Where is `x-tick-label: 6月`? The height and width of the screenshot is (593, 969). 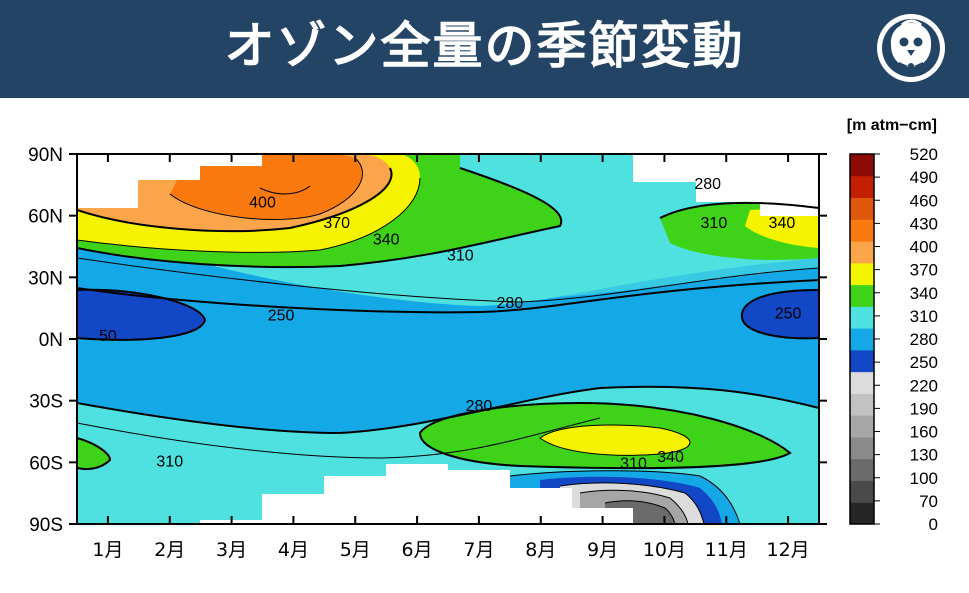
x-tick-label: 6月 is located at coordinates (417, 550).